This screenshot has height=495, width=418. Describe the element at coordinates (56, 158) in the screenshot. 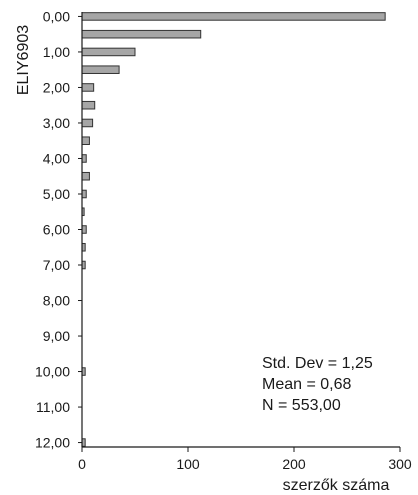

I see `y-tick-label: 4,00` at that location.